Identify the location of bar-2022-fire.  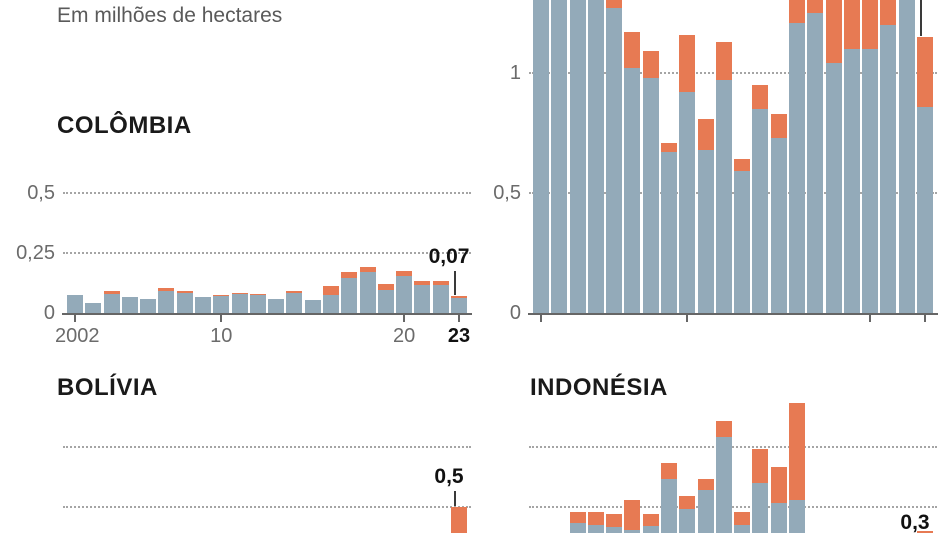
(440, 283).